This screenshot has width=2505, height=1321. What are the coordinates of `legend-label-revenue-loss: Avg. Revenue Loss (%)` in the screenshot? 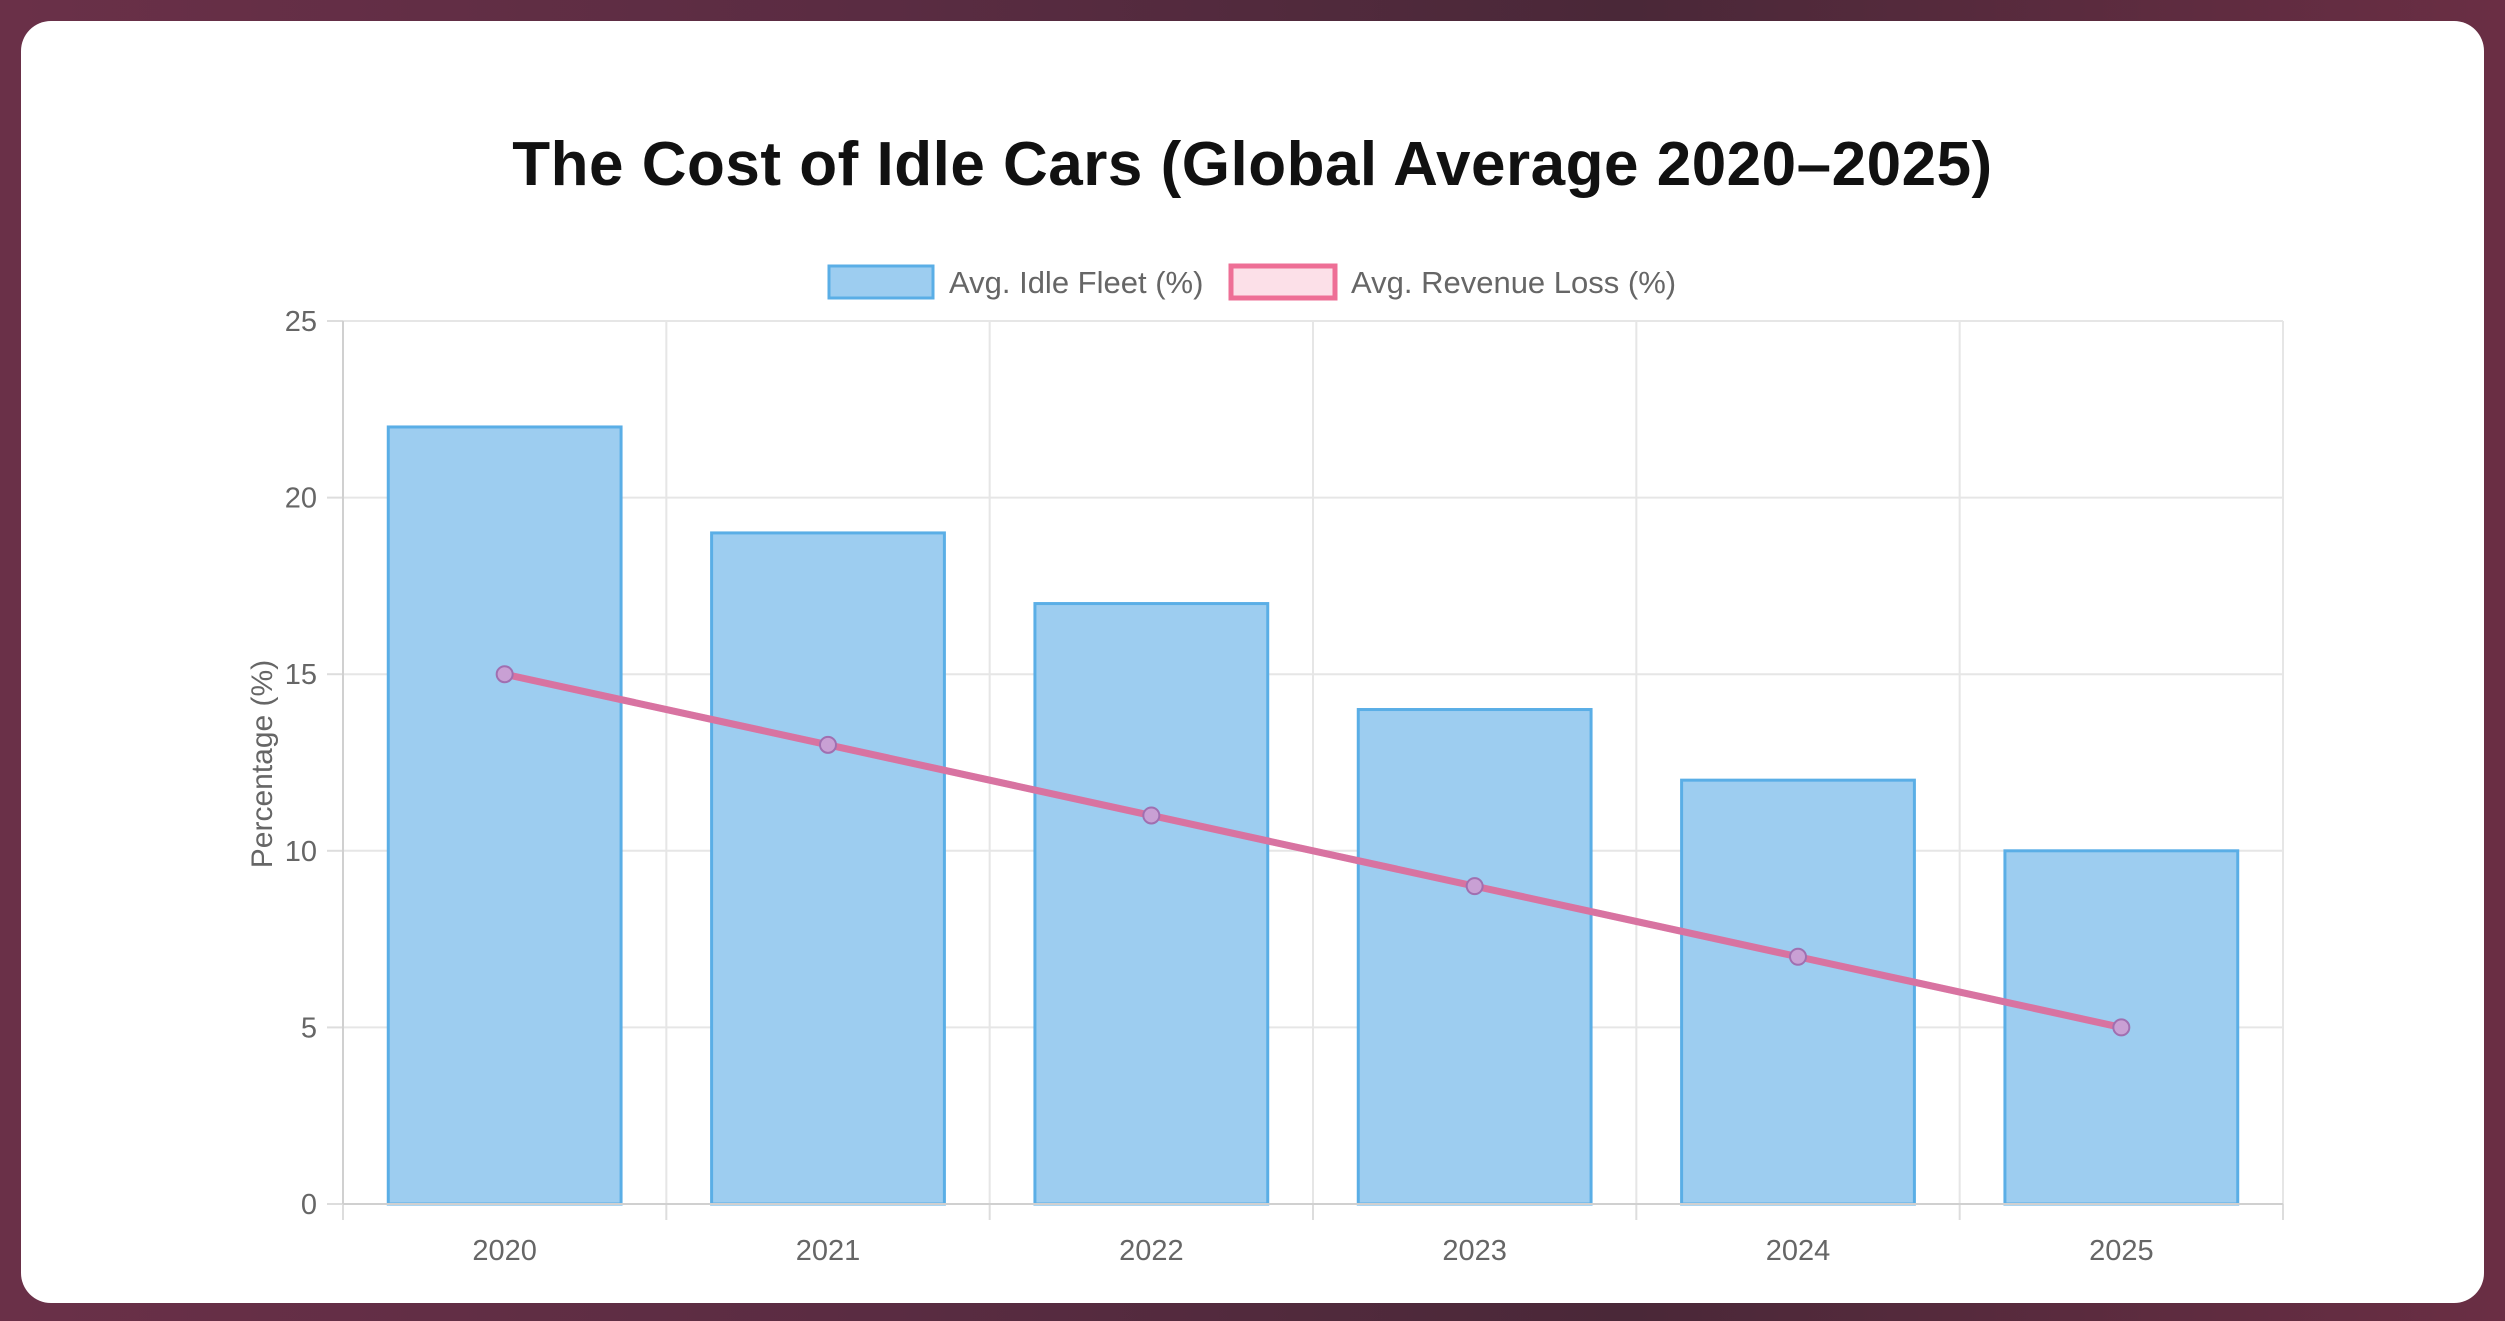 It's located at (1513, 282).